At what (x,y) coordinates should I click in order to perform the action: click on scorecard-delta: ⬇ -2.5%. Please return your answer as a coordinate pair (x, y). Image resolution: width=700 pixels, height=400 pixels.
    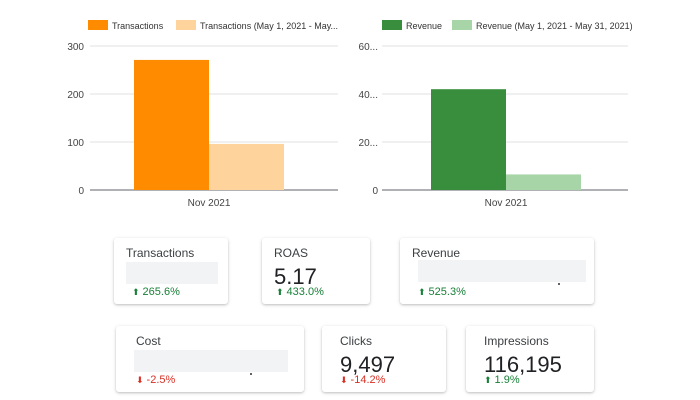
    Looking at the image, I should click on (155, 380).